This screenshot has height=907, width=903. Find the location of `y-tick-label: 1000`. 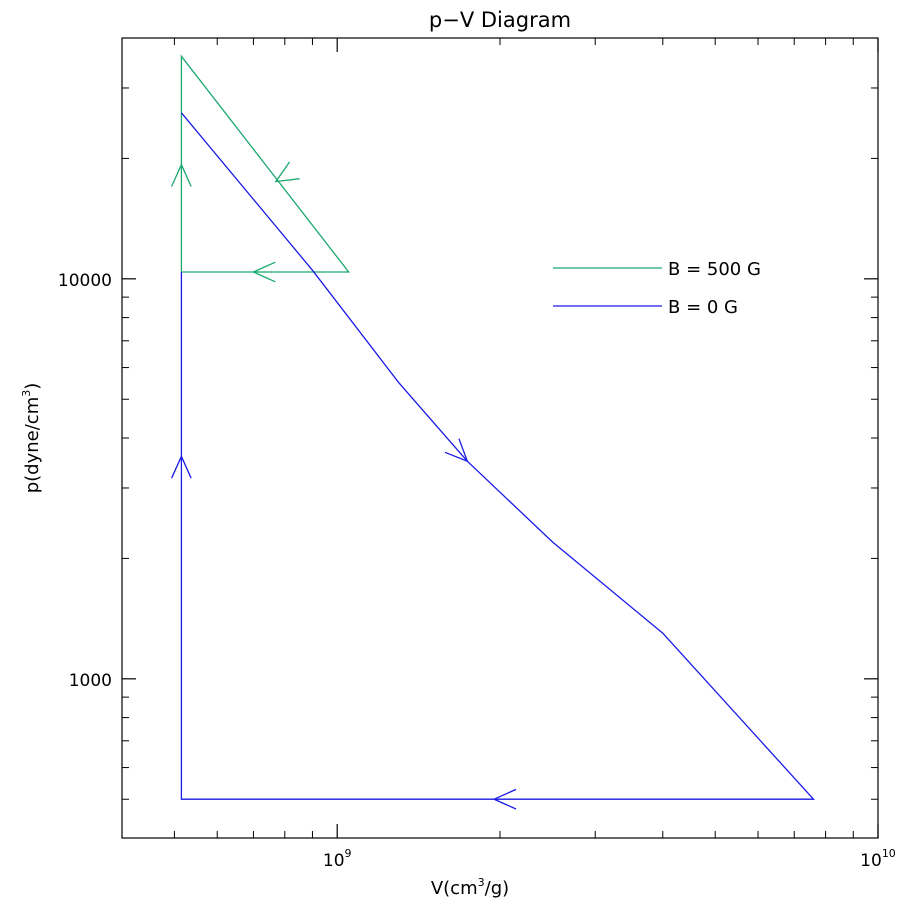

y-tick-label: 1000 is located at coordinates (90, 681).